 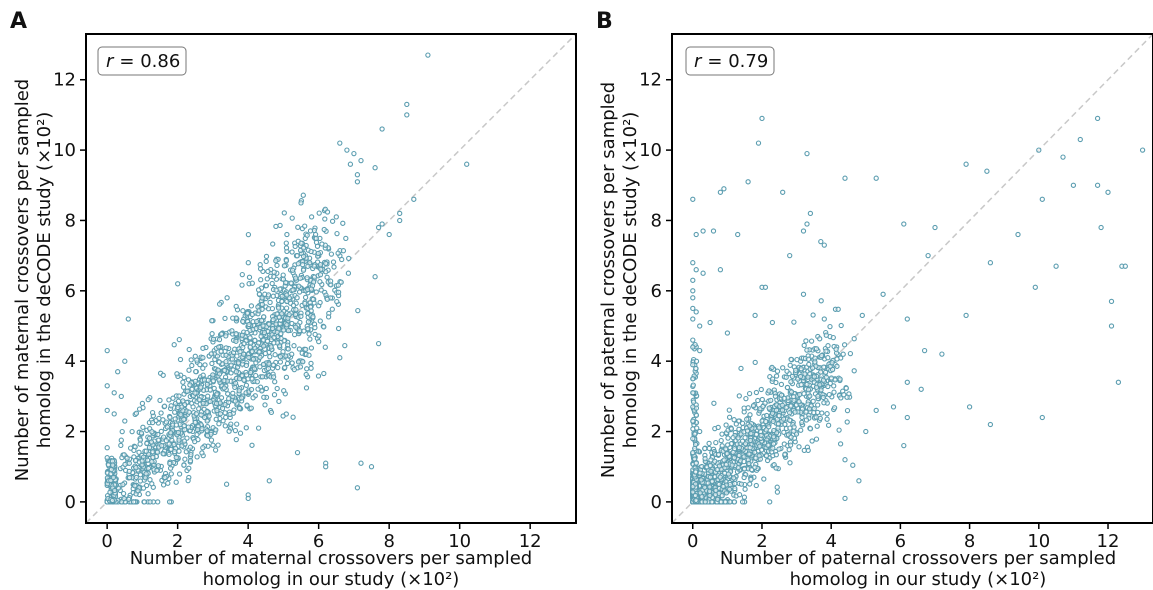 I want to click on panel-letter-b: B, so click(x=604, y=21).